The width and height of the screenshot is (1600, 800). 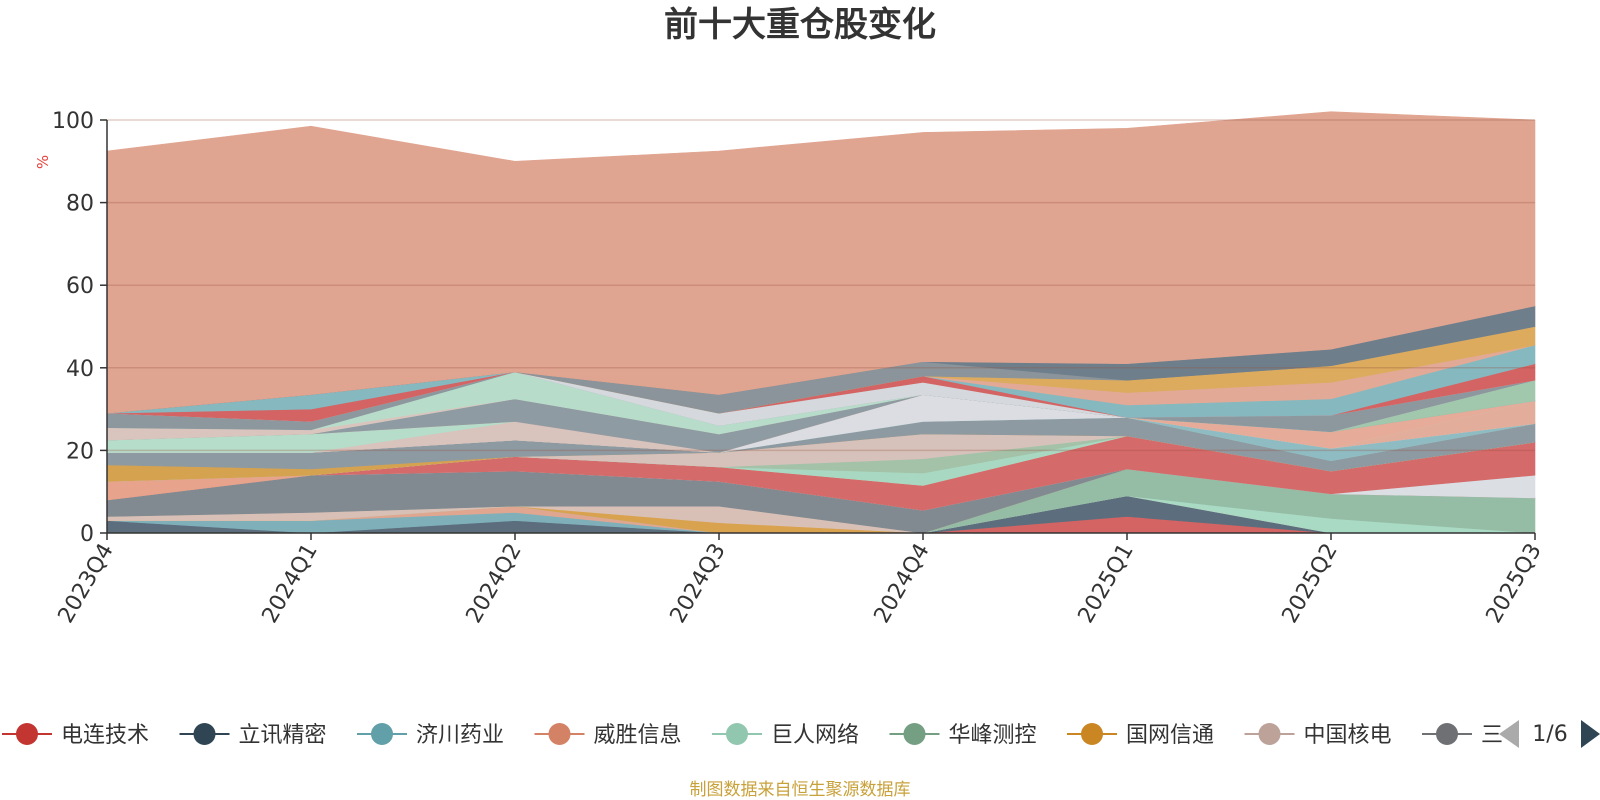 I want to click on legend-item: 电连技术, so click(x=75, y=735).